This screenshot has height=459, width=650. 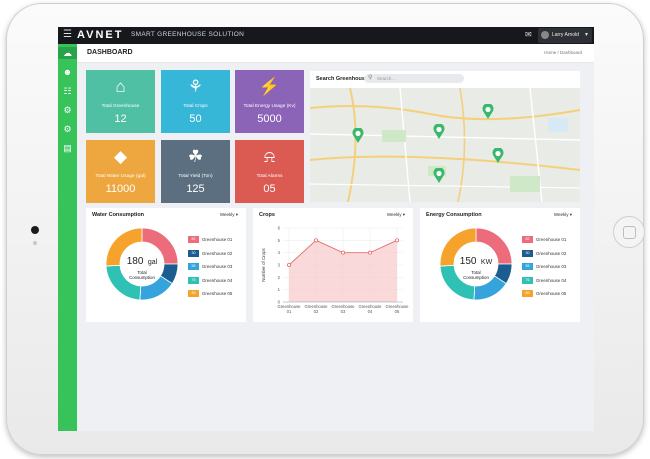 I want to click on y-tick-label: 6, so click(x=279, y=228).